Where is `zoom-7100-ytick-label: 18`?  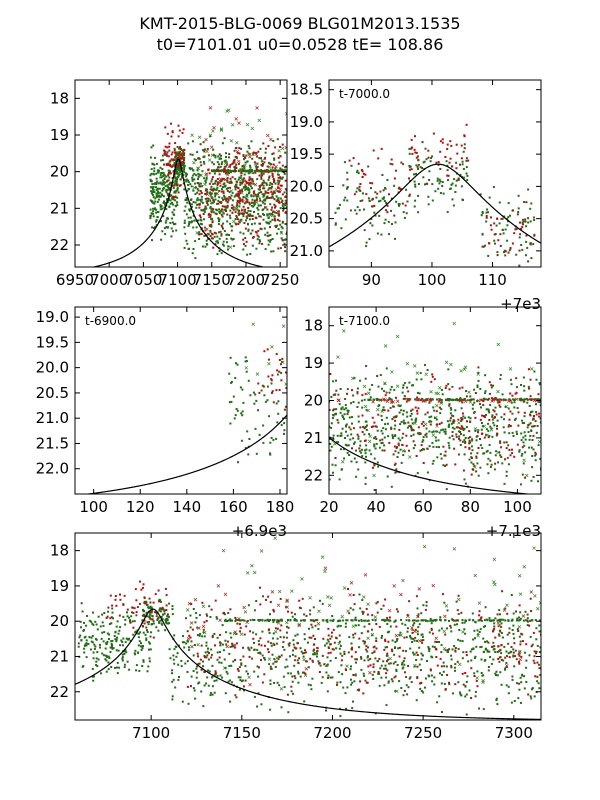
zoom-7100-ytick-label: 18 is located at coordinates (313, 326).